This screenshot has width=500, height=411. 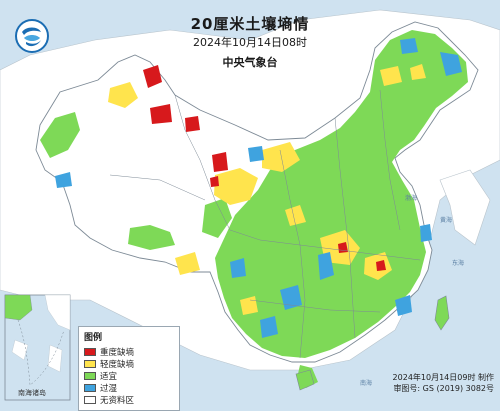 I want to click on legend-label: 适宜, so click(x=109, y=377).